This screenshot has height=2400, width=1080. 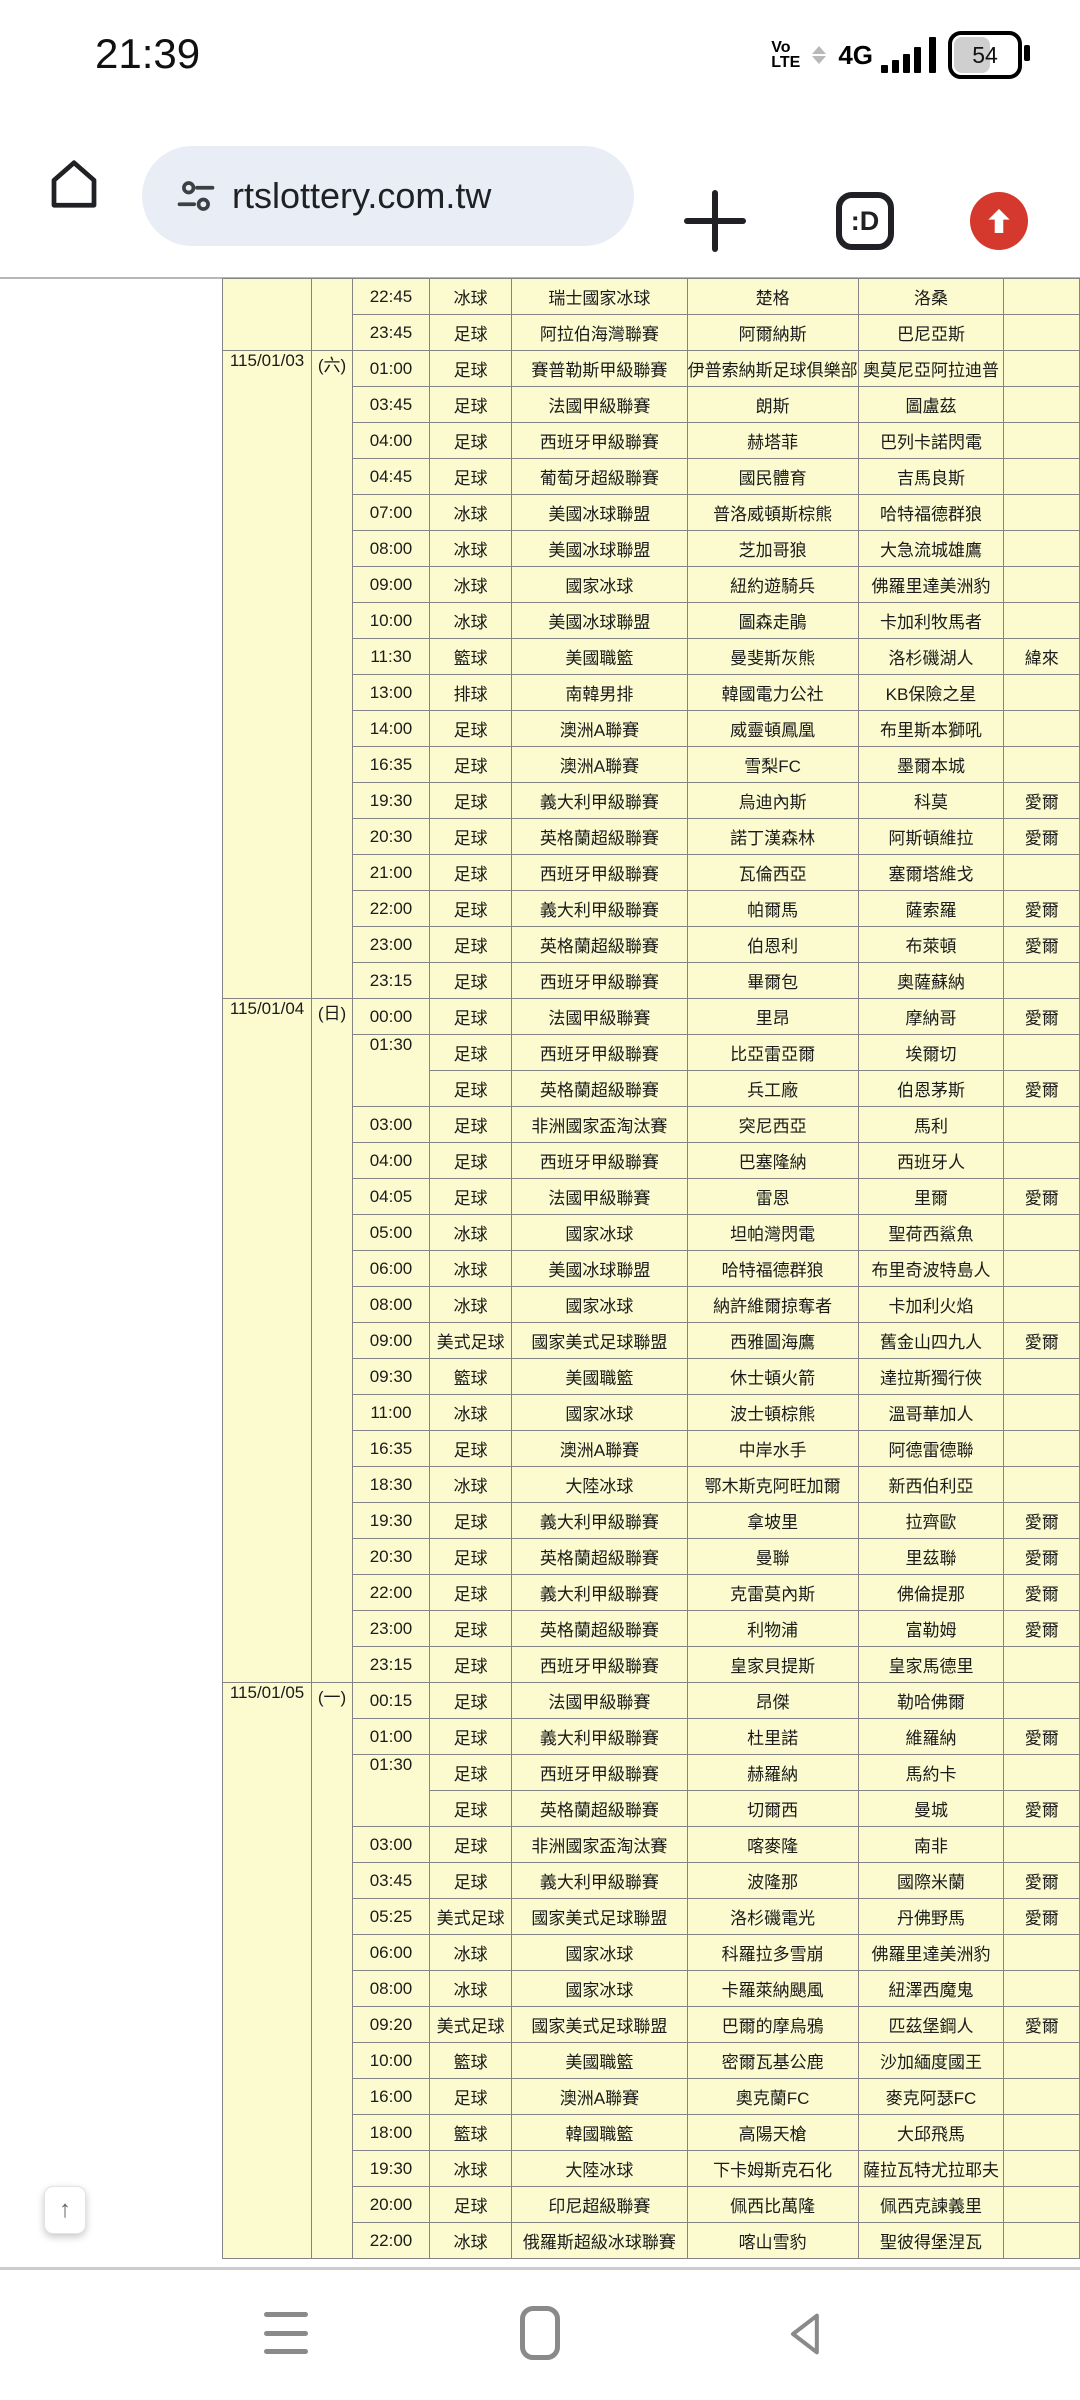 I want to click on scroll-top-icon: ↑, so click(x=65, y=2209).